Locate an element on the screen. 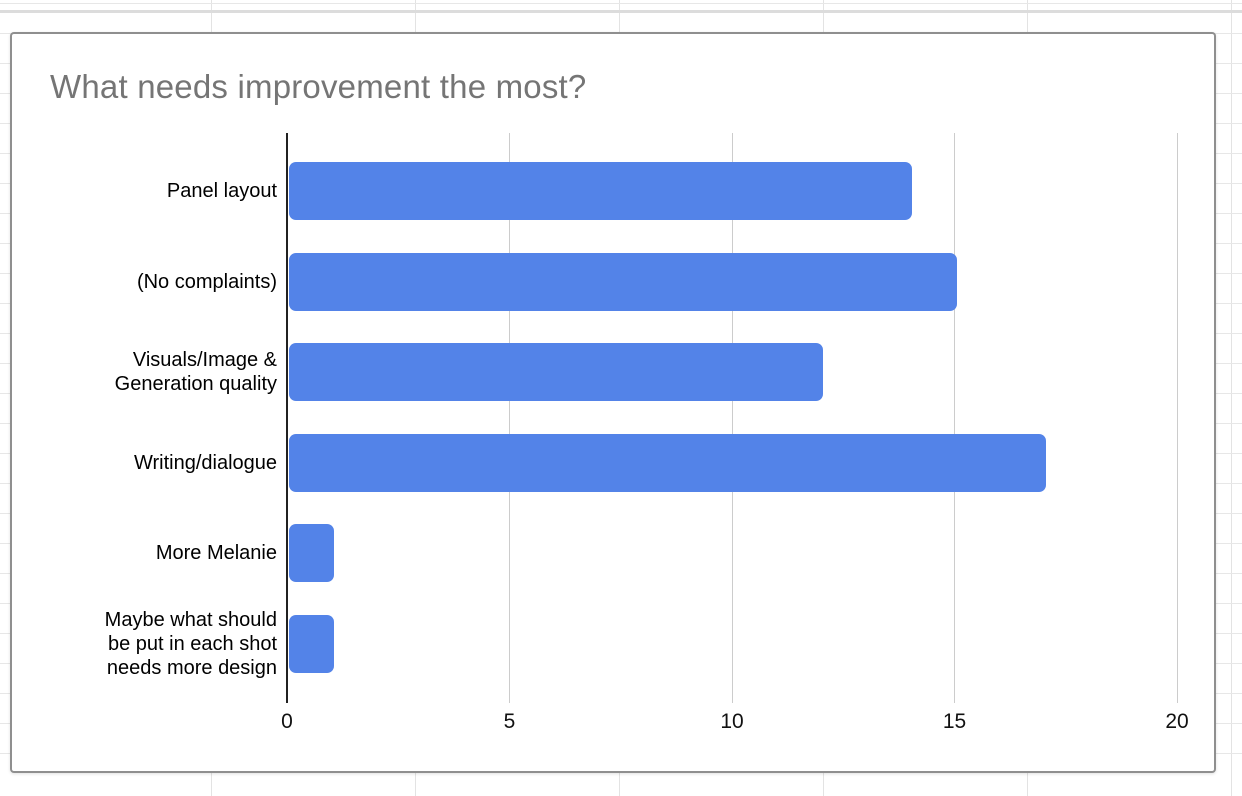 The width and height of the screenshot is (1242, 796). category-label: Visuals/Image & Generation quality is located at coordinates (195, 372).